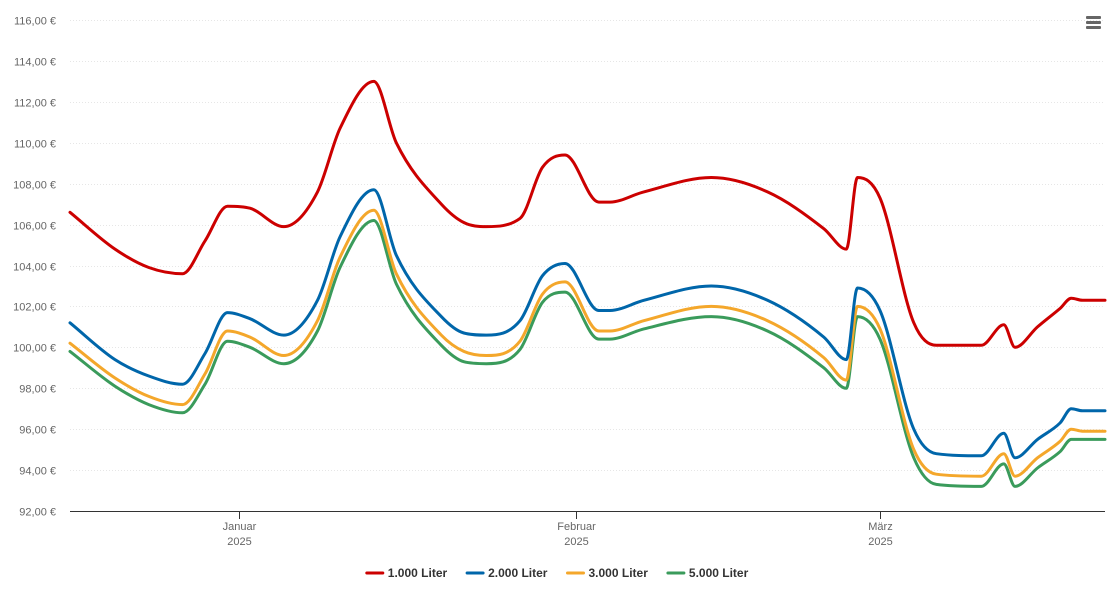  What do you see at coordinates (418, 573) in the screenshot?
I see `legend-label: 1.000 Liter` at bounding box center [418, 573].